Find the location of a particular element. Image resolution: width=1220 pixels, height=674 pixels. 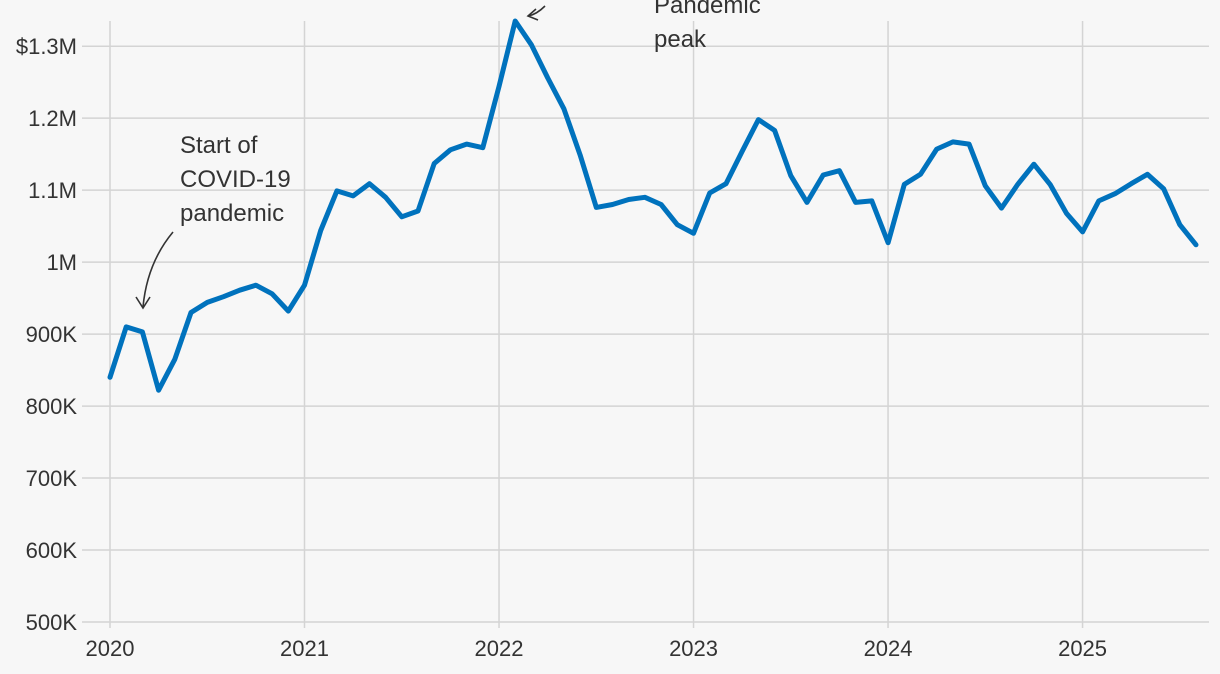

annotation-covid-start: Start of COVID-19 pandemic is located at coordinates (235, 179).